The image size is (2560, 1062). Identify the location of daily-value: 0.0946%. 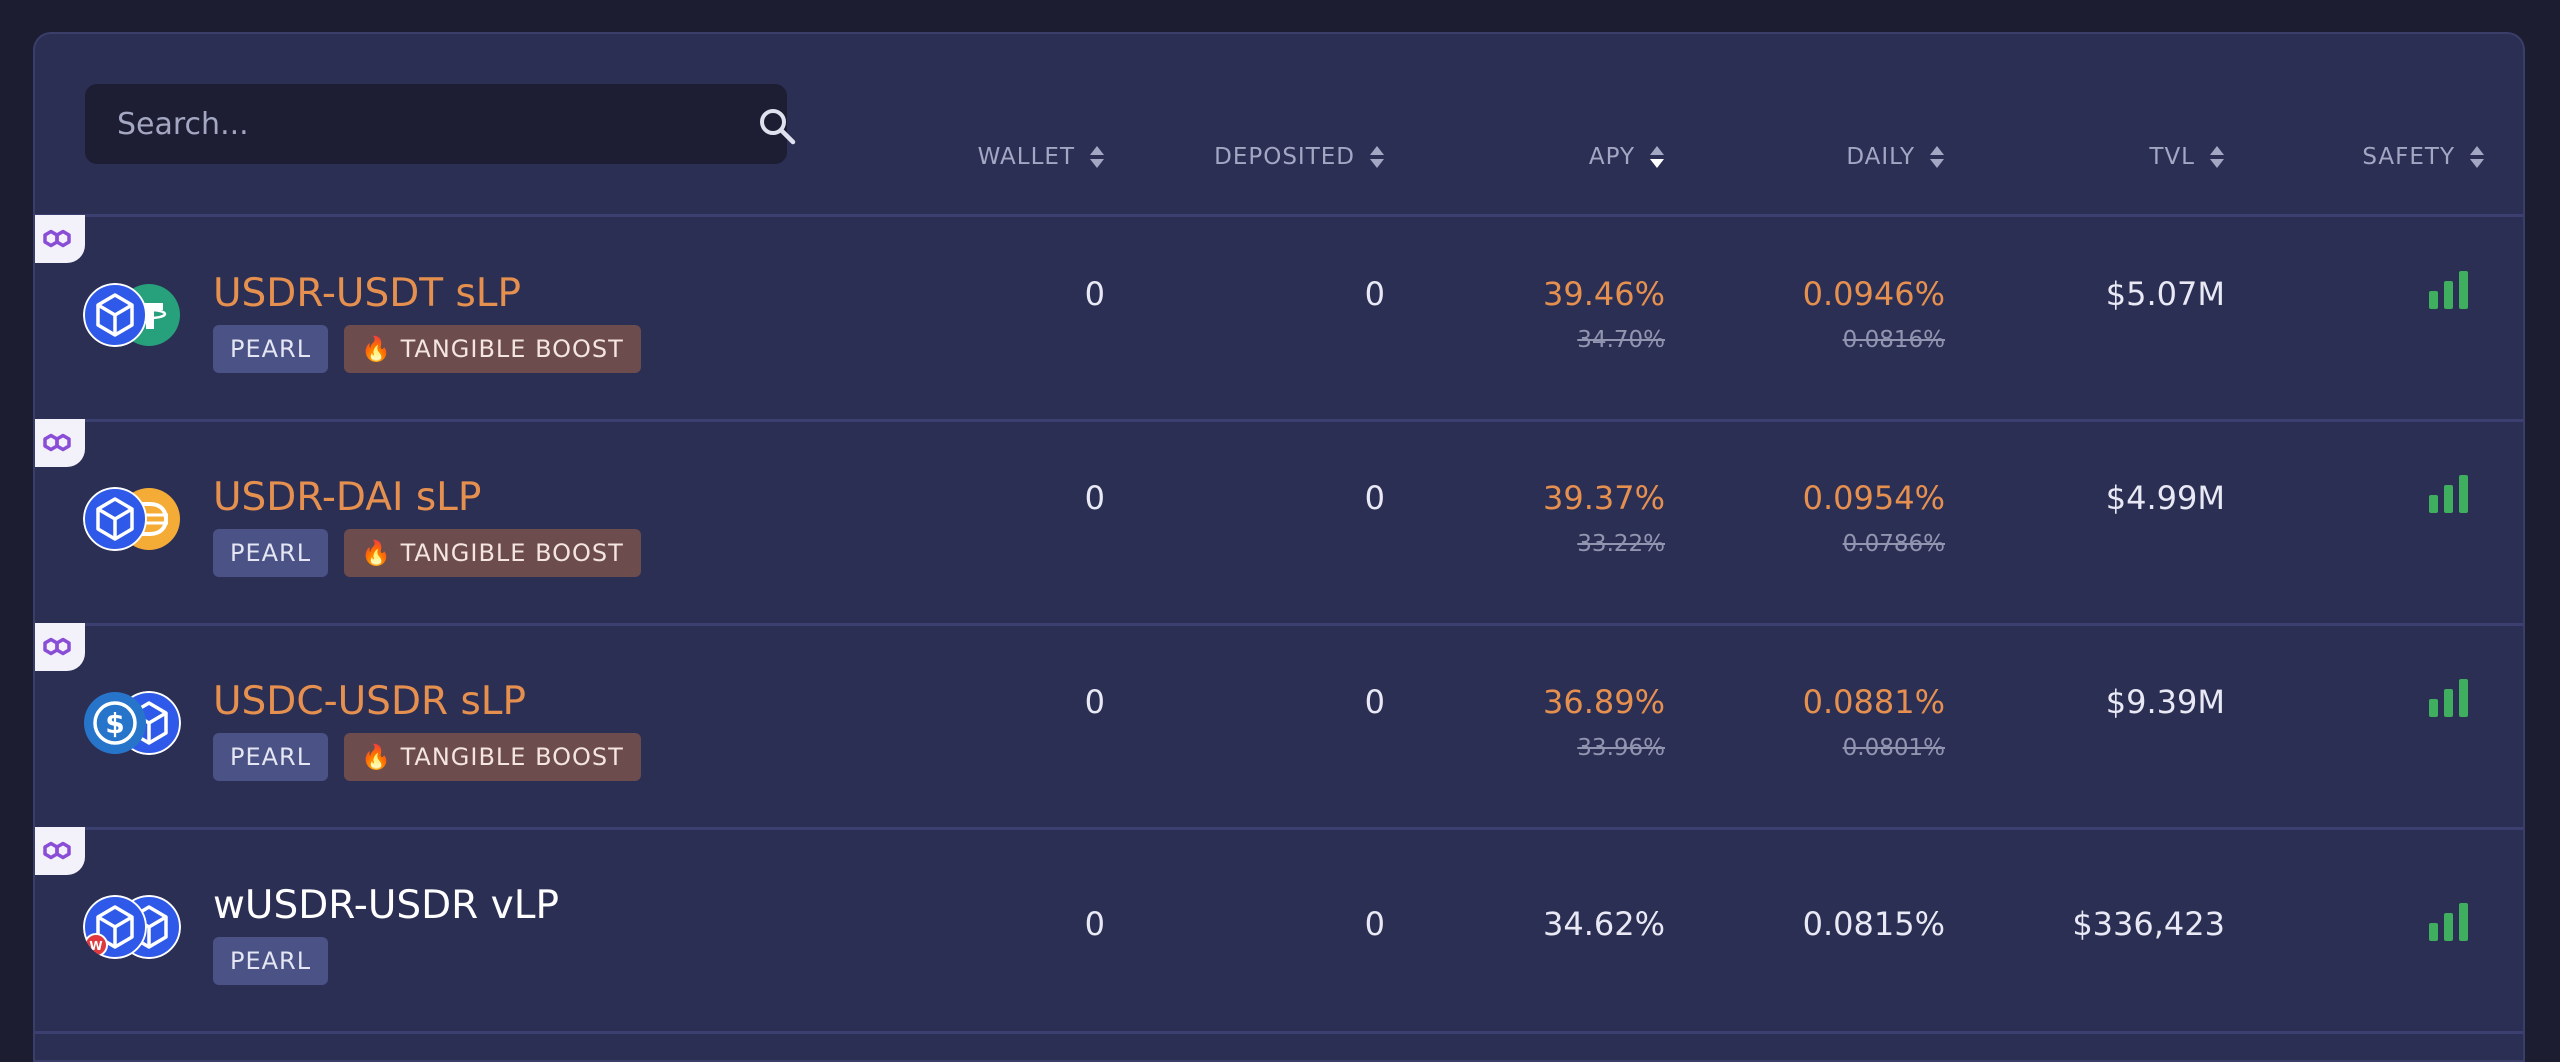
(1873, 294).